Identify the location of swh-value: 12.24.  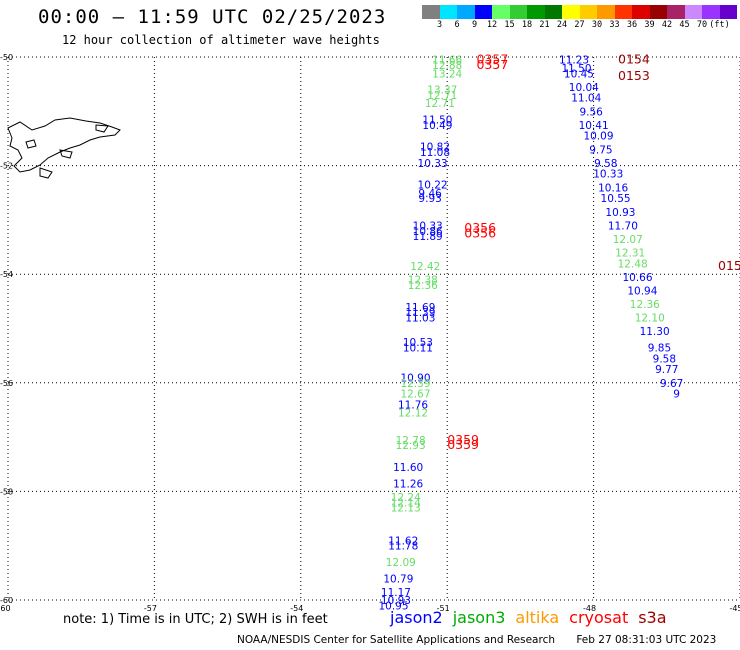
(406, 498).